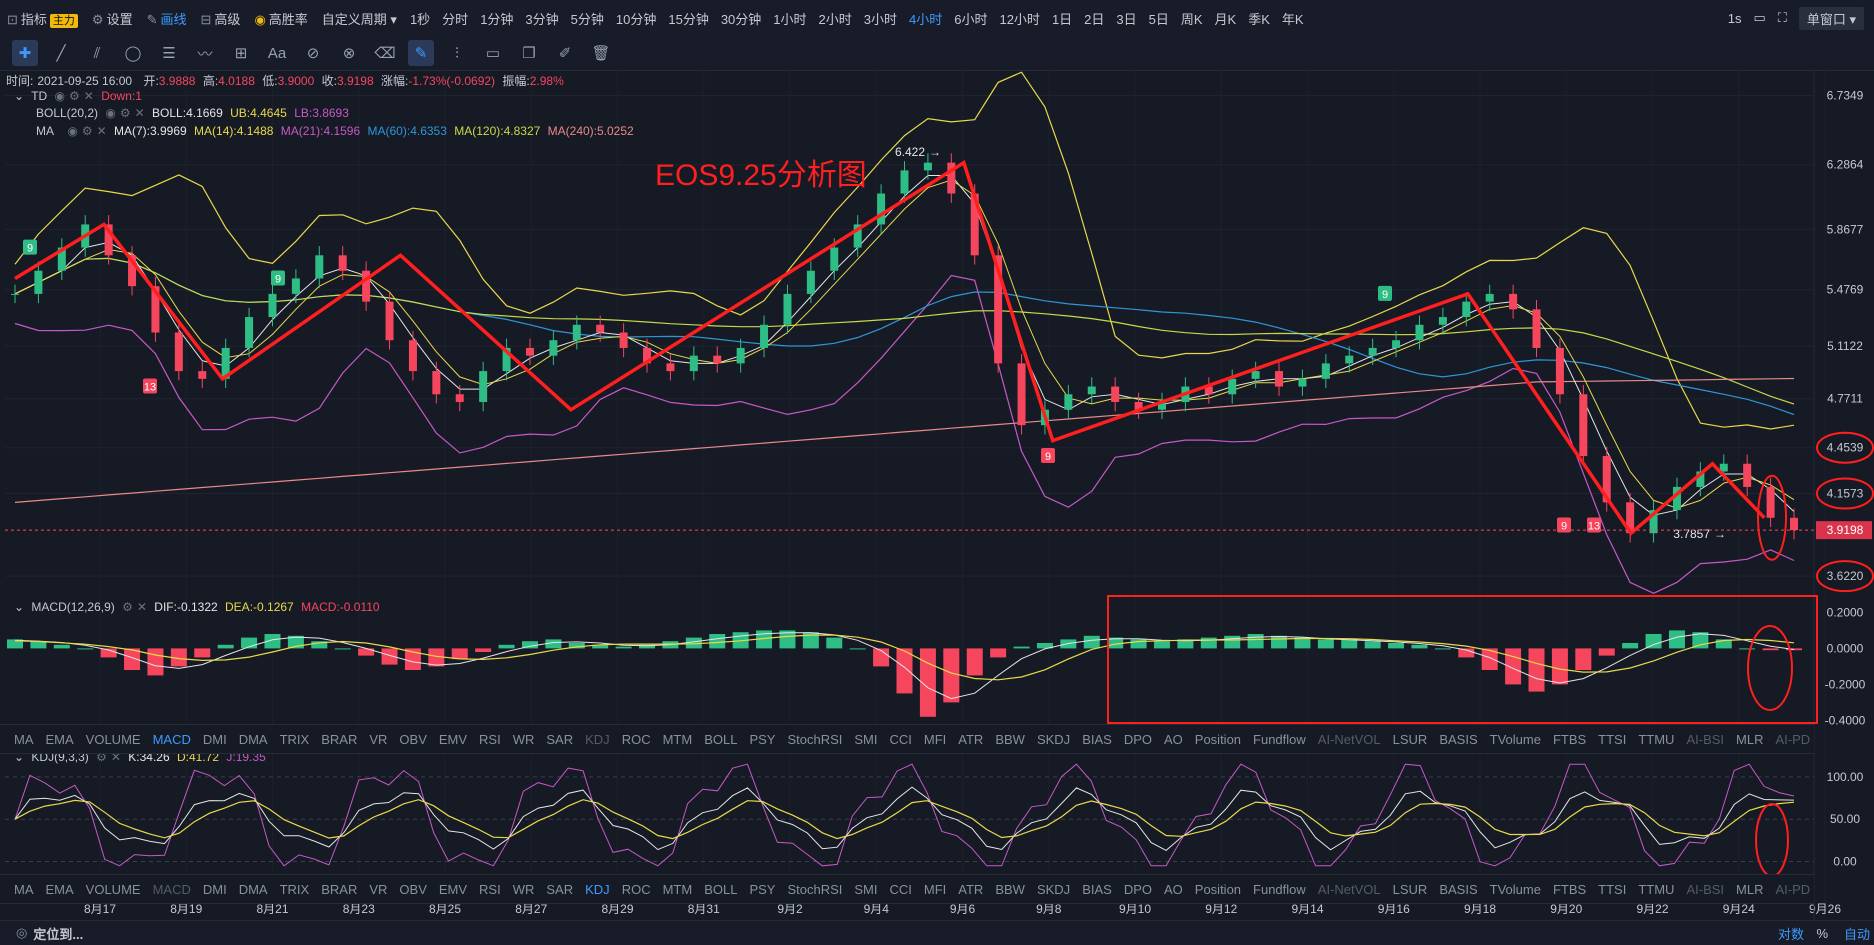 The image size is (1874, 945). I want to click on indicator-tab-obv: OBV, so click(413, 739).